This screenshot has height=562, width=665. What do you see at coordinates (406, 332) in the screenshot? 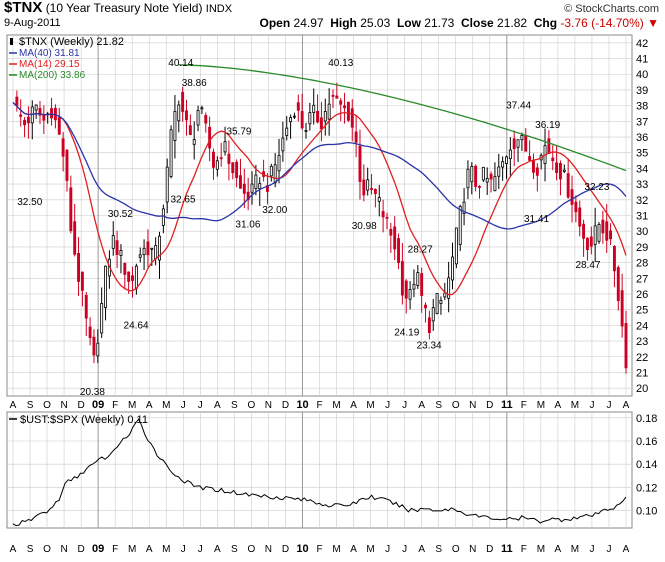
I see `price-annotation: 24.19` at bounding box center [406, 332].